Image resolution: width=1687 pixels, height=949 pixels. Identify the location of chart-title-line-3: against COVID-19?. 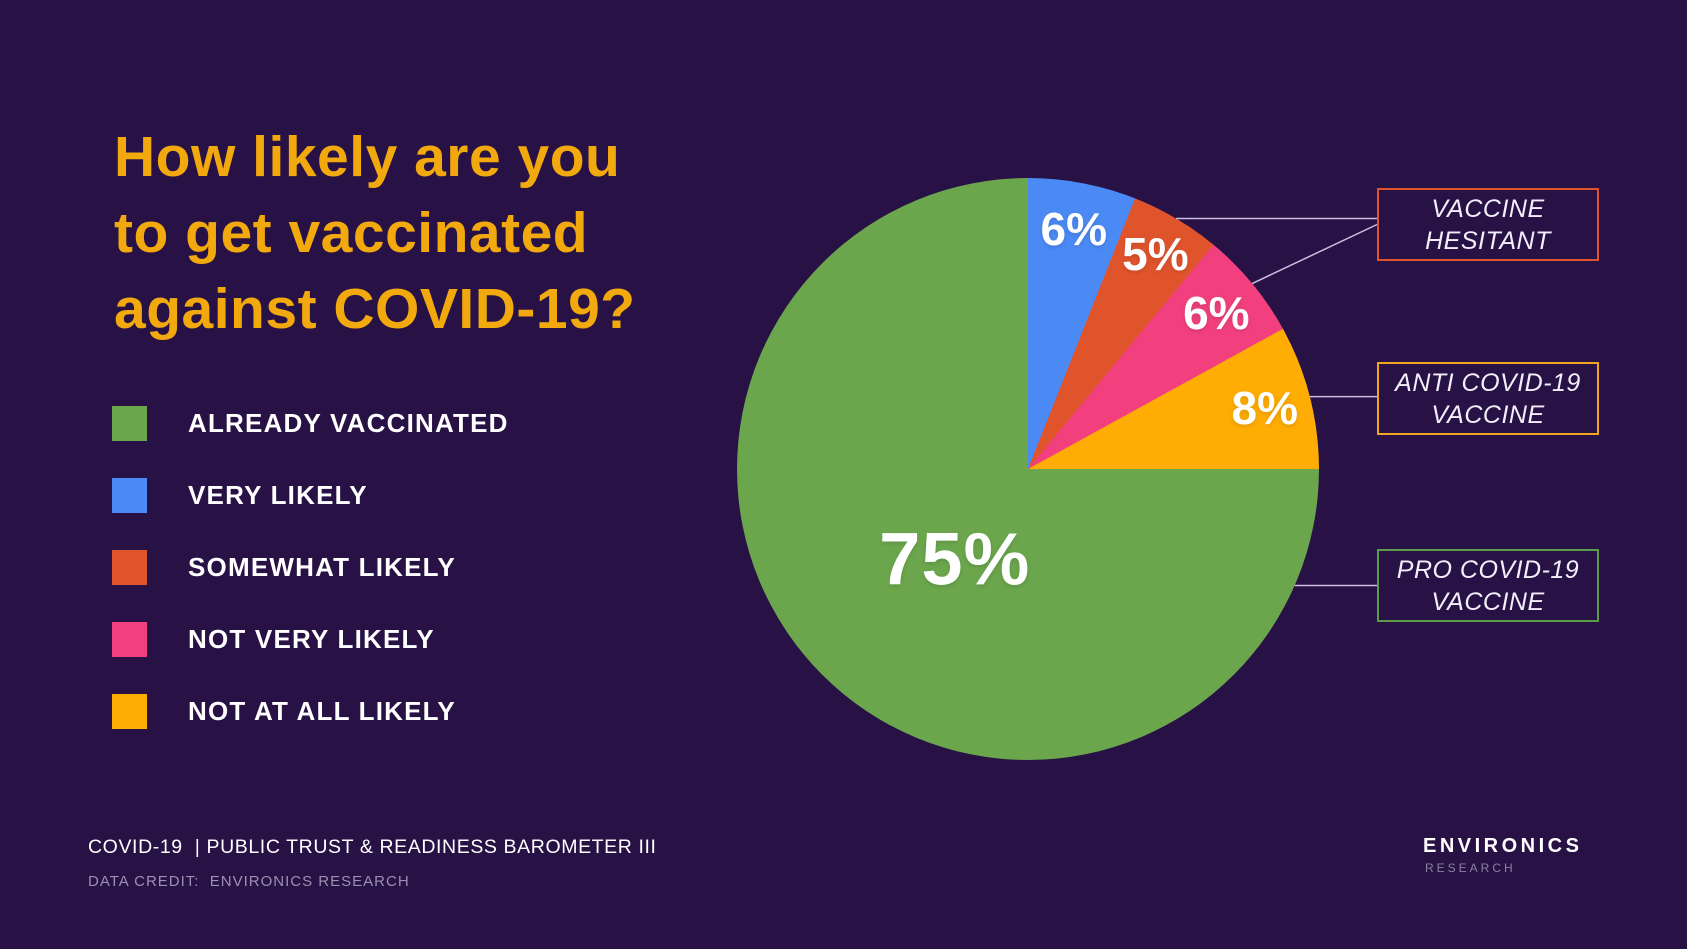
(375, 308).